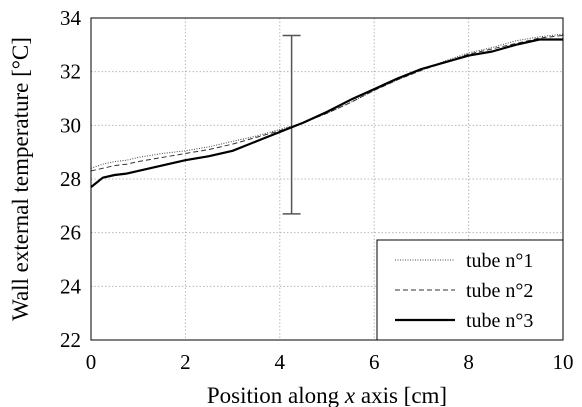  What do you see at coordinates (401, 395) in the screenshot?
I see `x-axis-label-suffix: axis [cm]` at bounding box center [401, 395].